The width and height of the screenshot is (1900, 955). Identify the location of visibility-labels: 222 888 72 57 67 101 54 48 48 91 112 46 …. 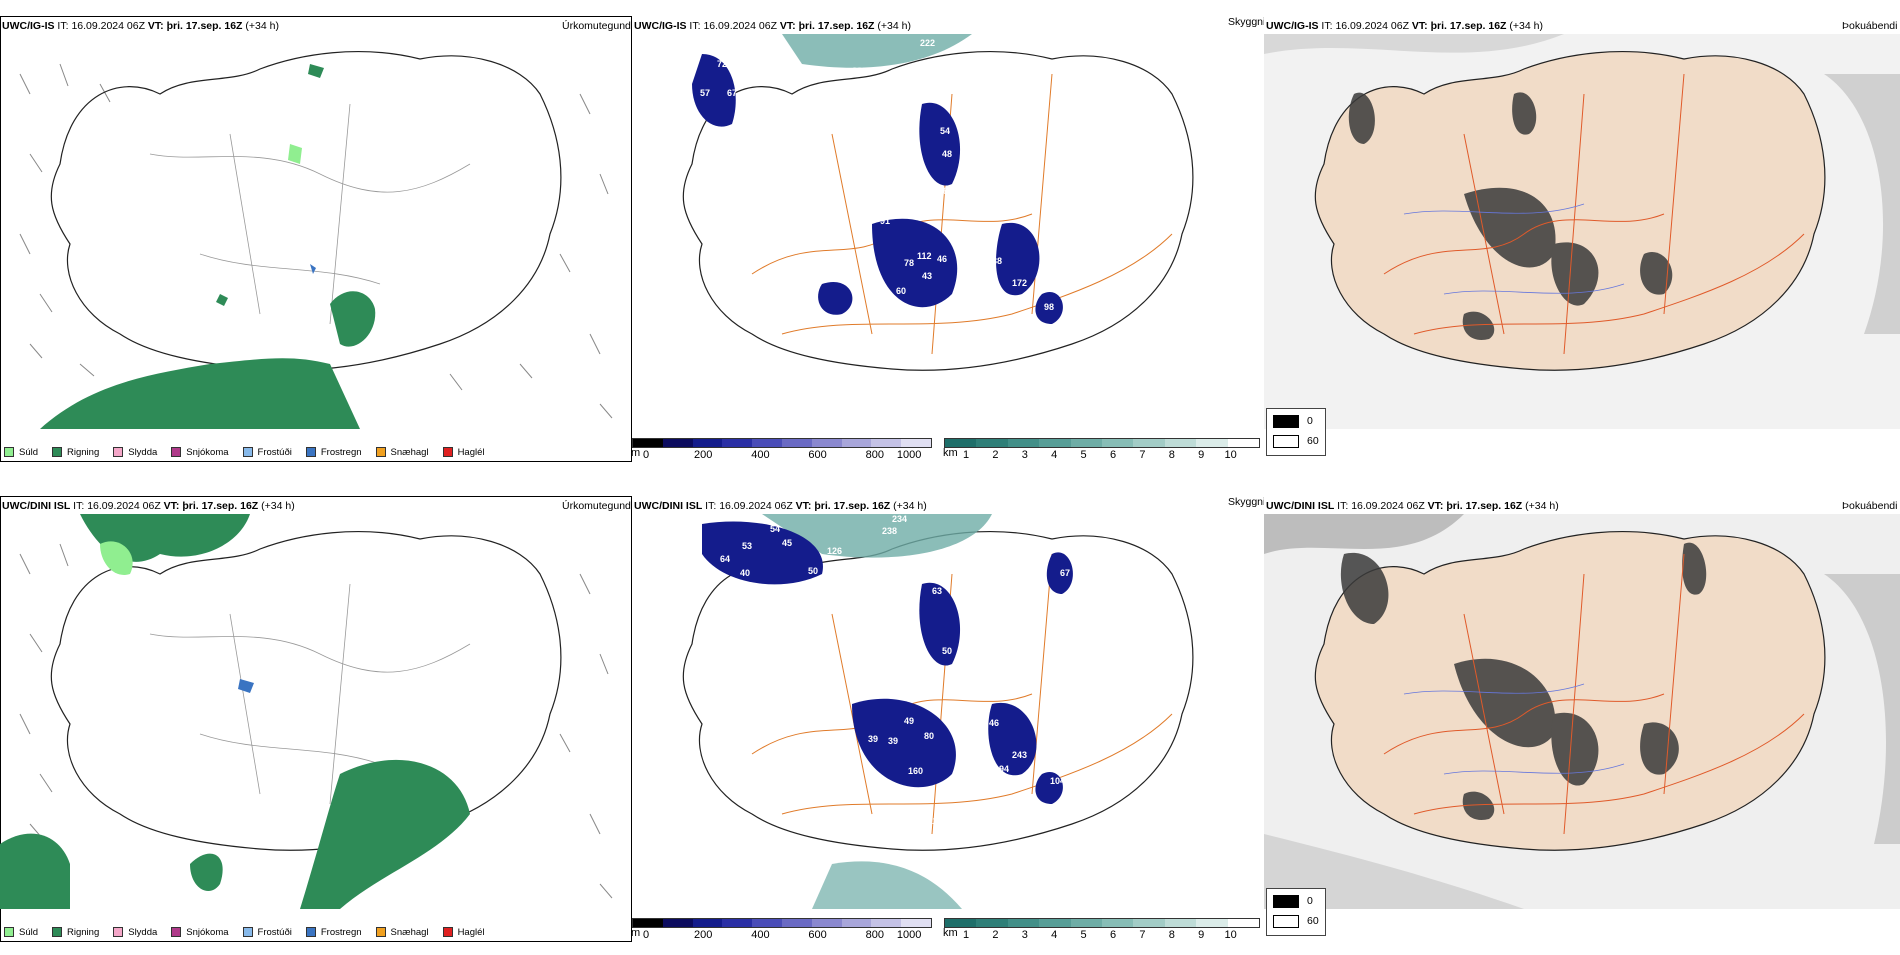
(877, 197).